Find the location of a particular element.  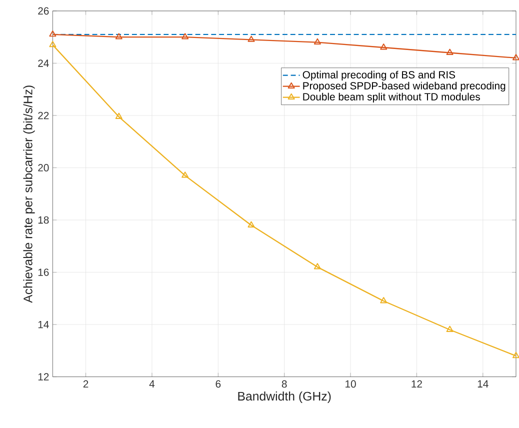

y-tick-label: 12 is located at coordinates (43, 377).